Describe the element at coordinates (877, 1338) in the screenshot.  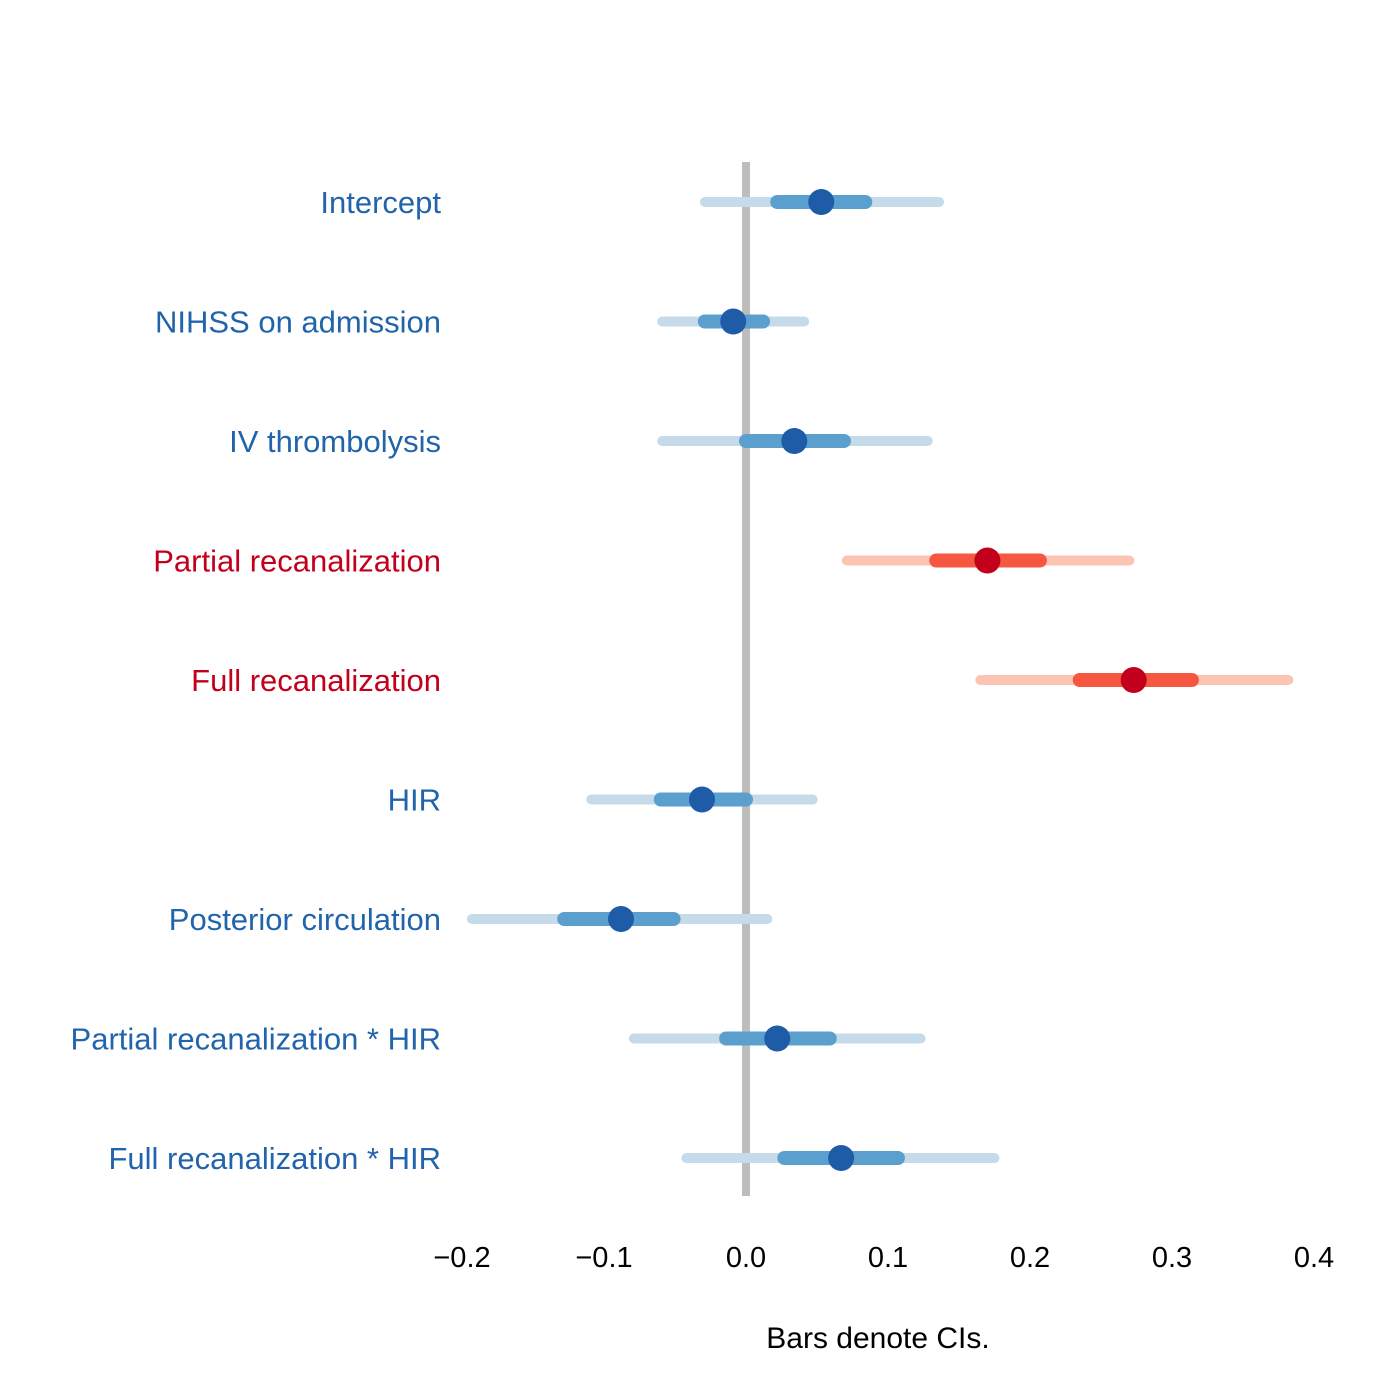
I see `x-axis-title: Bars denote CIs.` at that location.